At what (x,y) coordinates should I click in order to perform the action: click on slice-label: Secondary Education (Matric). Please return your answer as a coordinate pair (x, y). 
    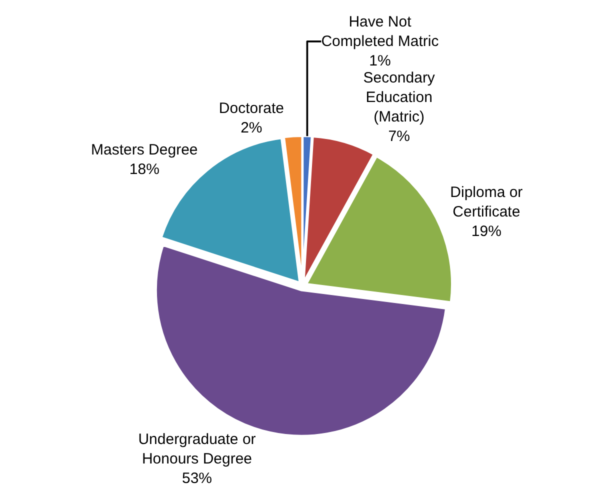
    Looking at the image, I should click on (399, 97).